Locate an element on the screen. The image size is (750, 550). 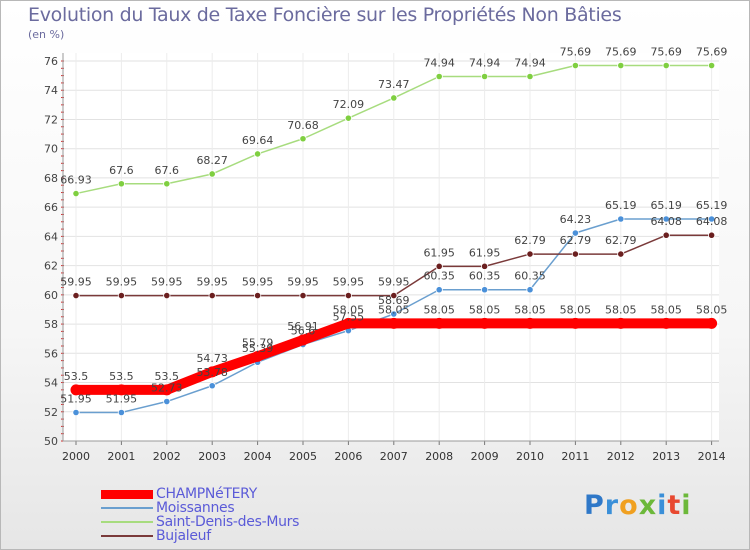
y-tick-label: 74 is located at coordinates (51, 90).